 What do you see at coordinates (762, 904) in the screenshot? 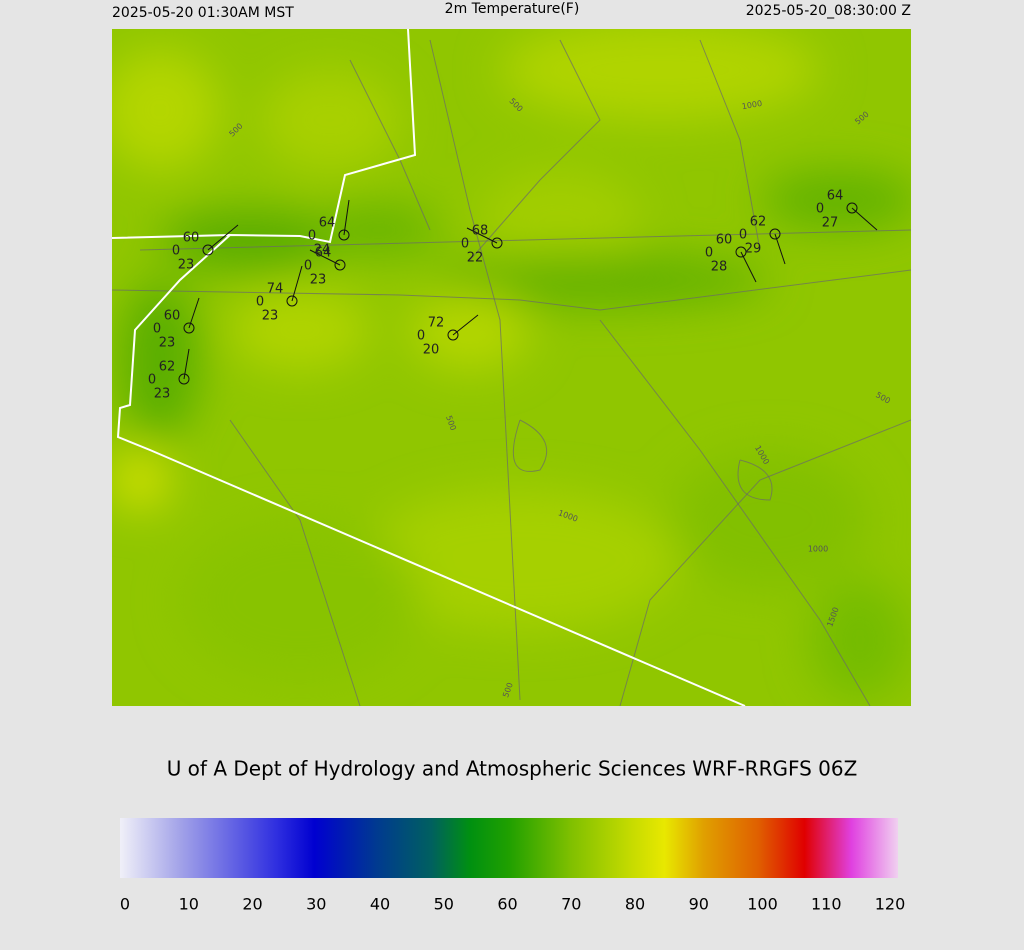
I see `colorbar-tick-label: 100` at bounding box center [762, 904].